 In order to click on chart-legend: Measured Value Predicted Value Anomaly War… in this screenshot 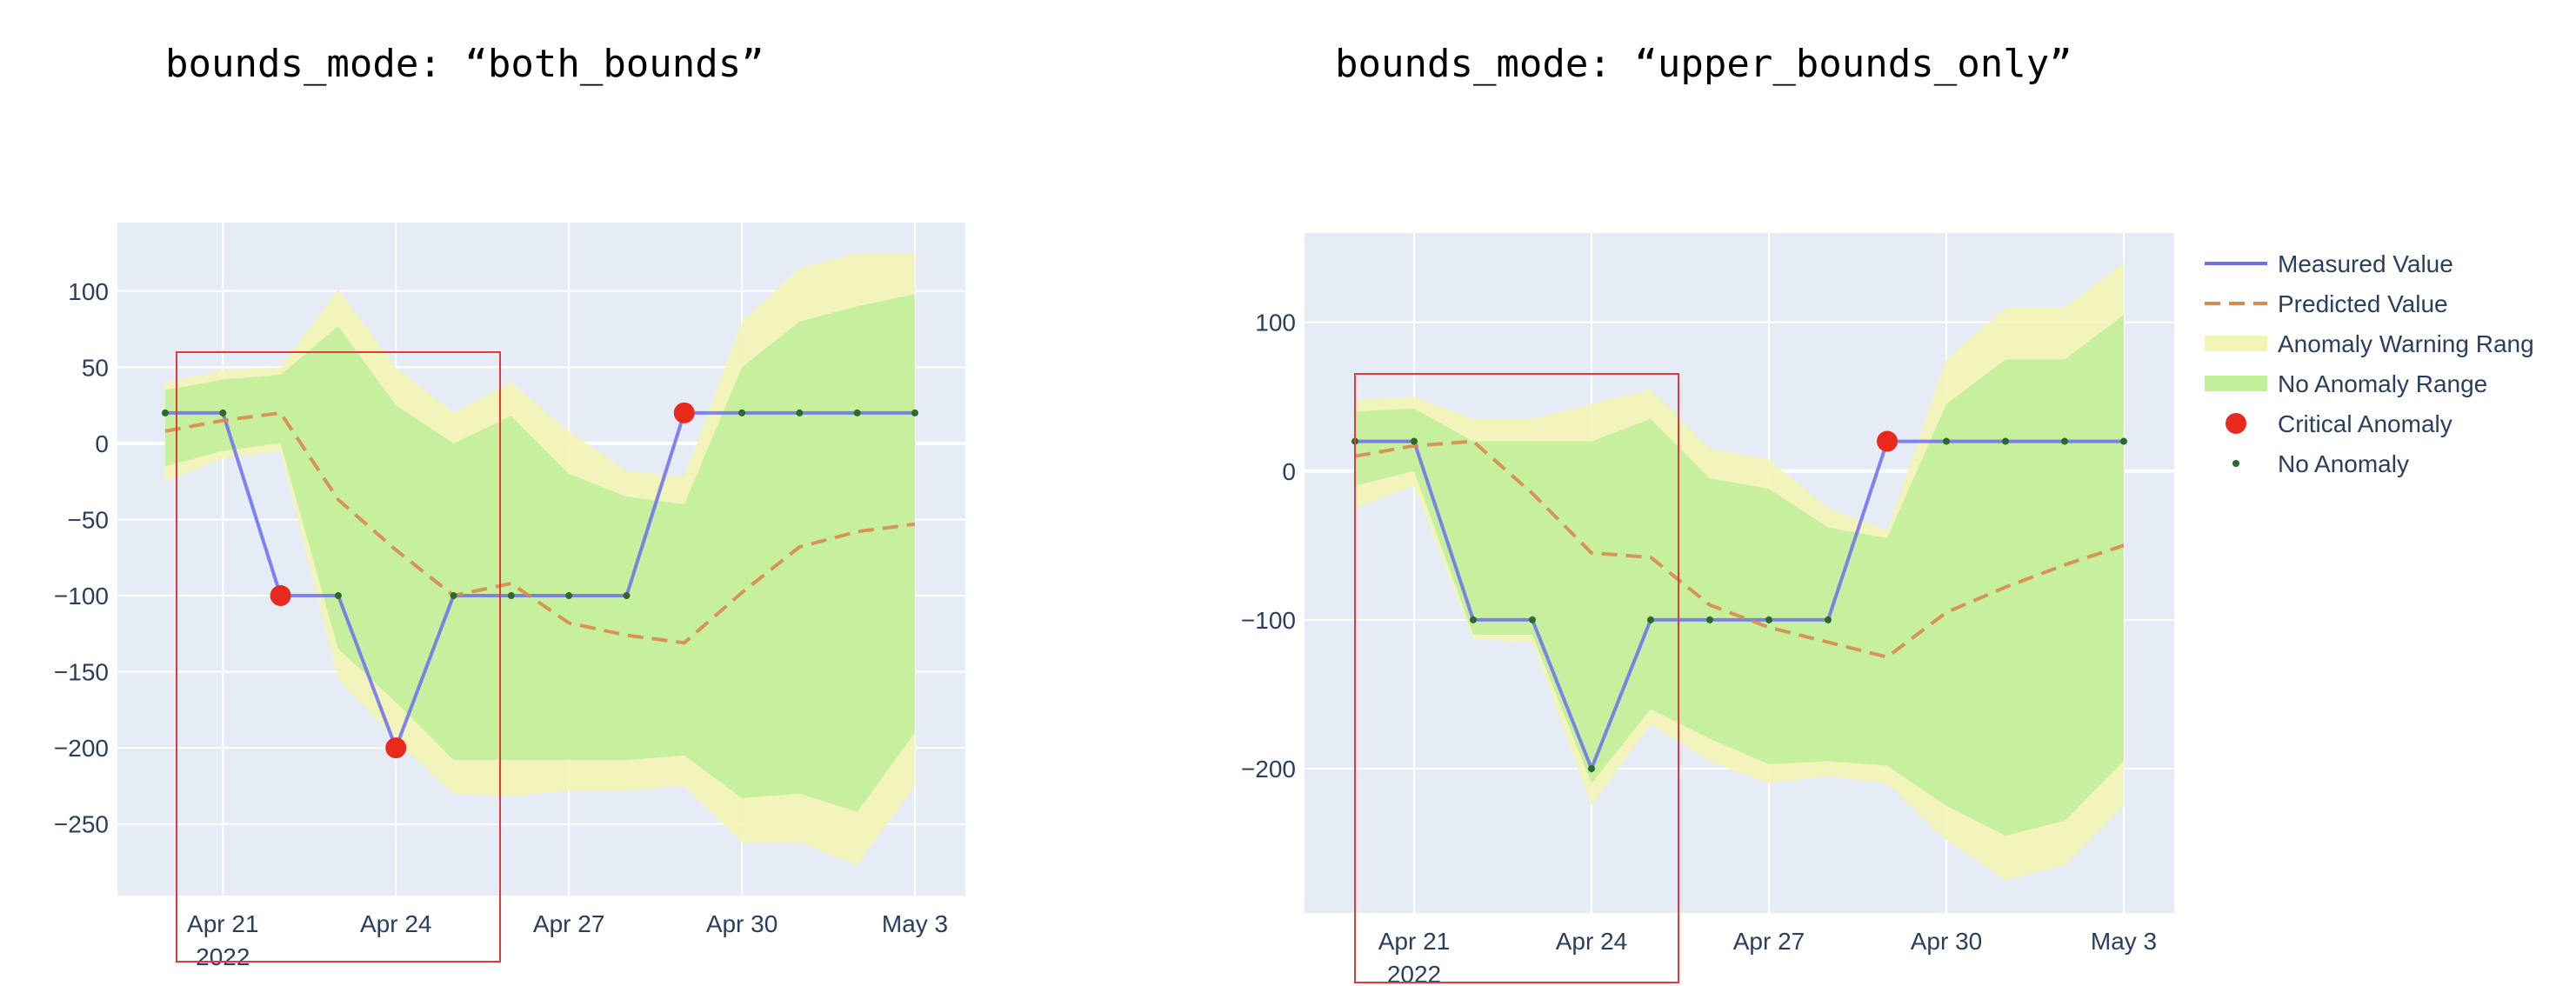, I will do `click(2369, 363)`.